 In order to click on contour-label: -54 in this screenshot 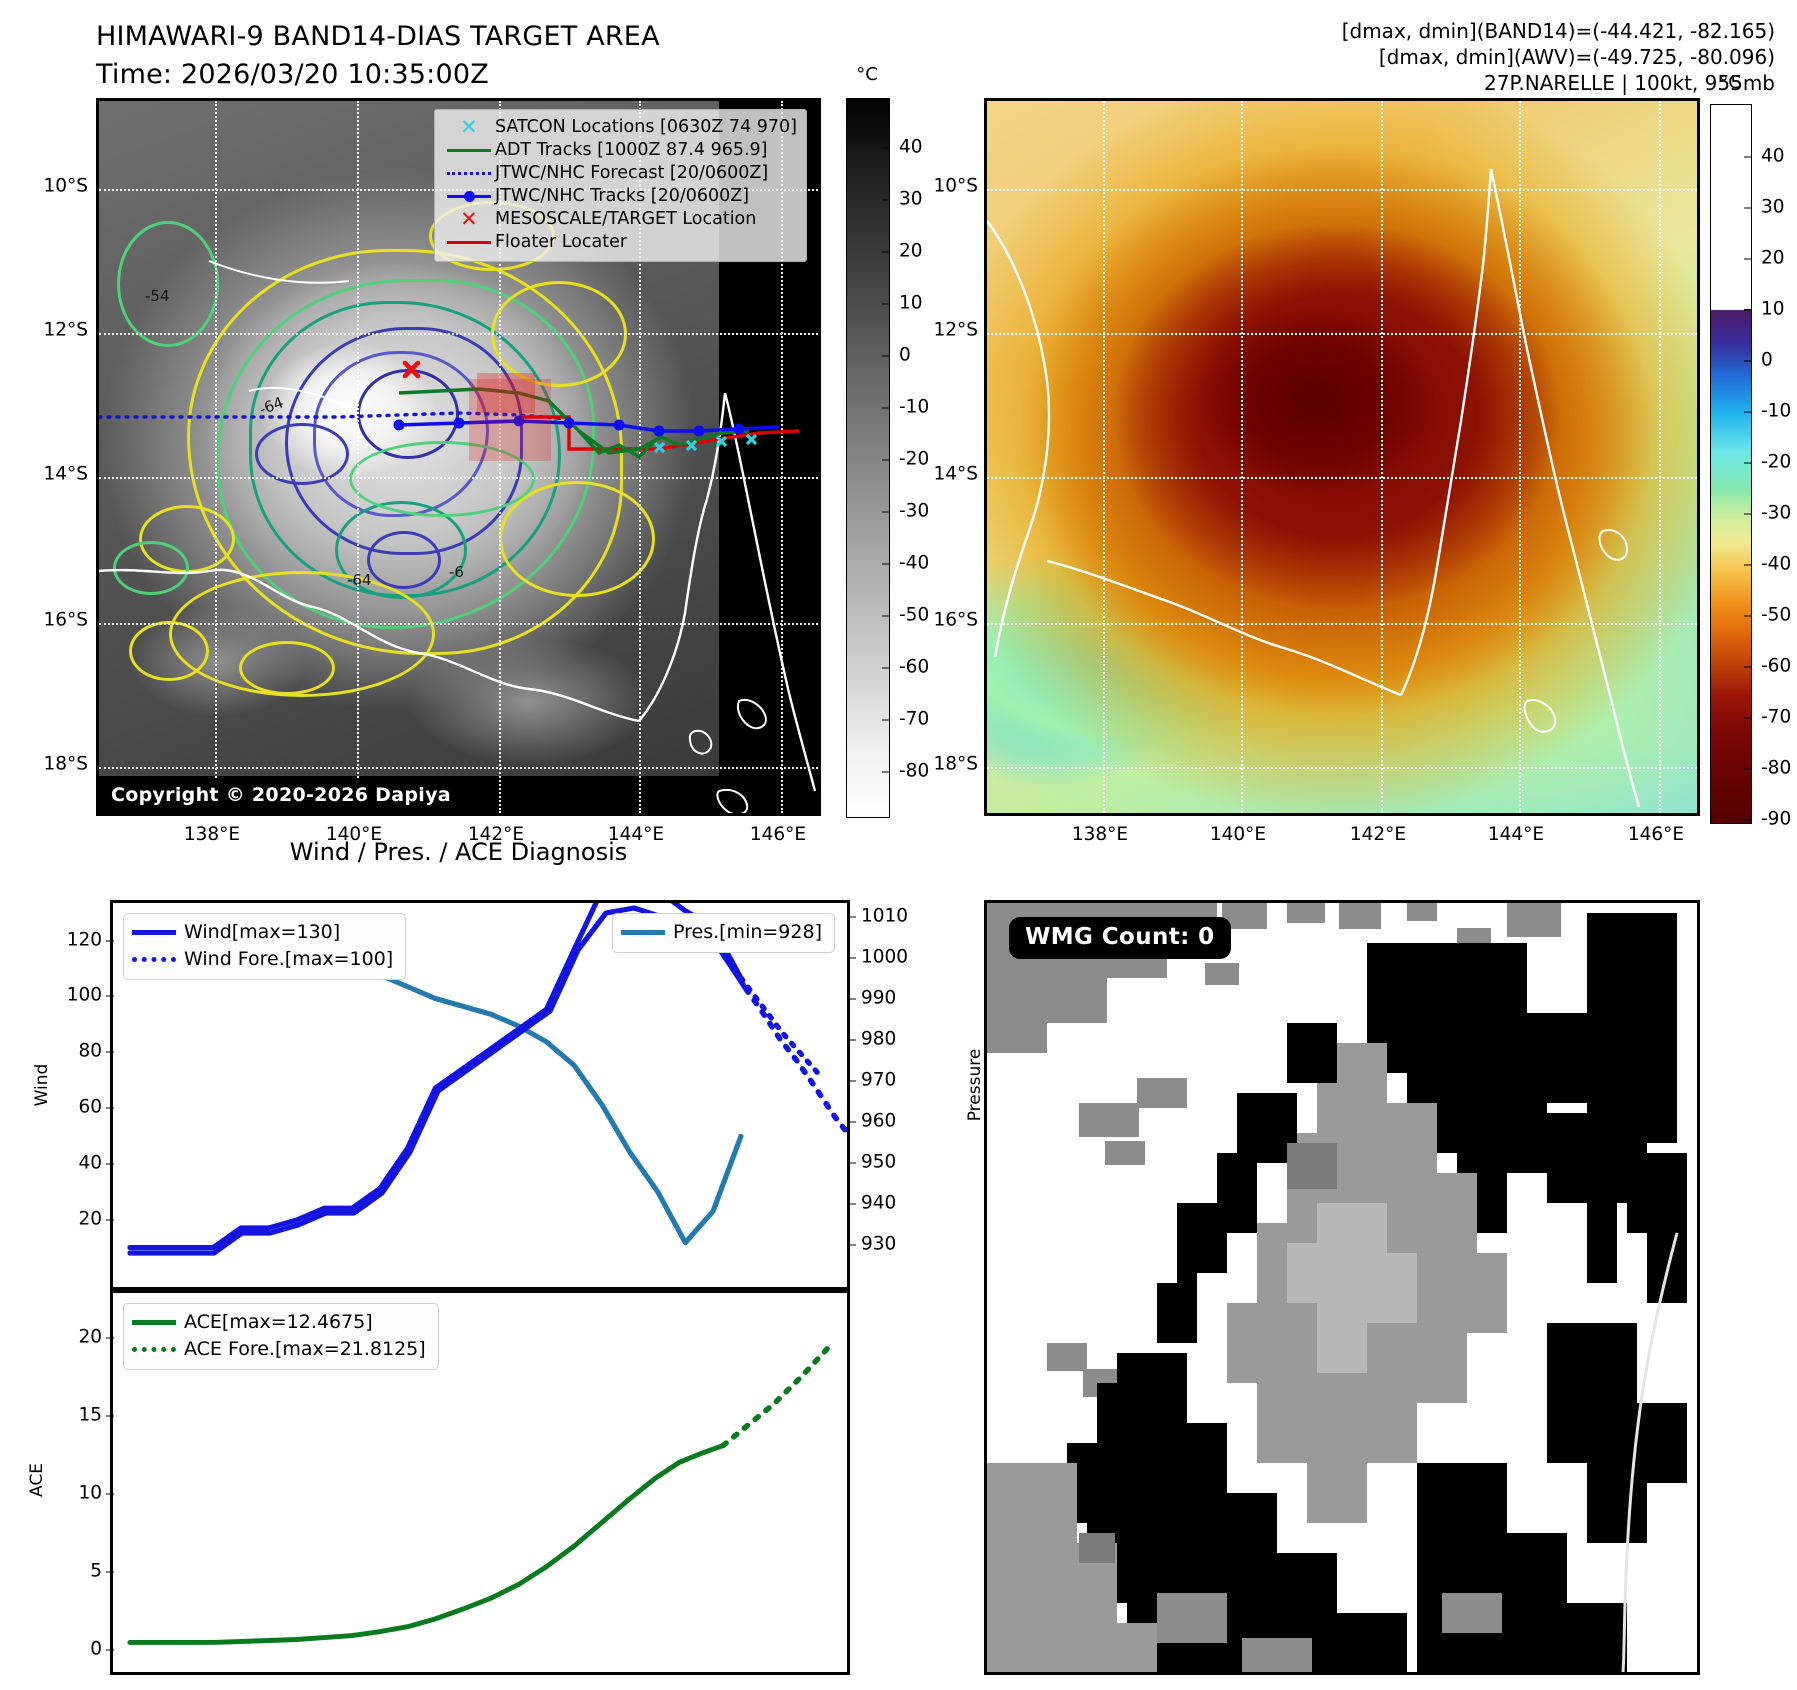, I will do `click(157, 296)`.